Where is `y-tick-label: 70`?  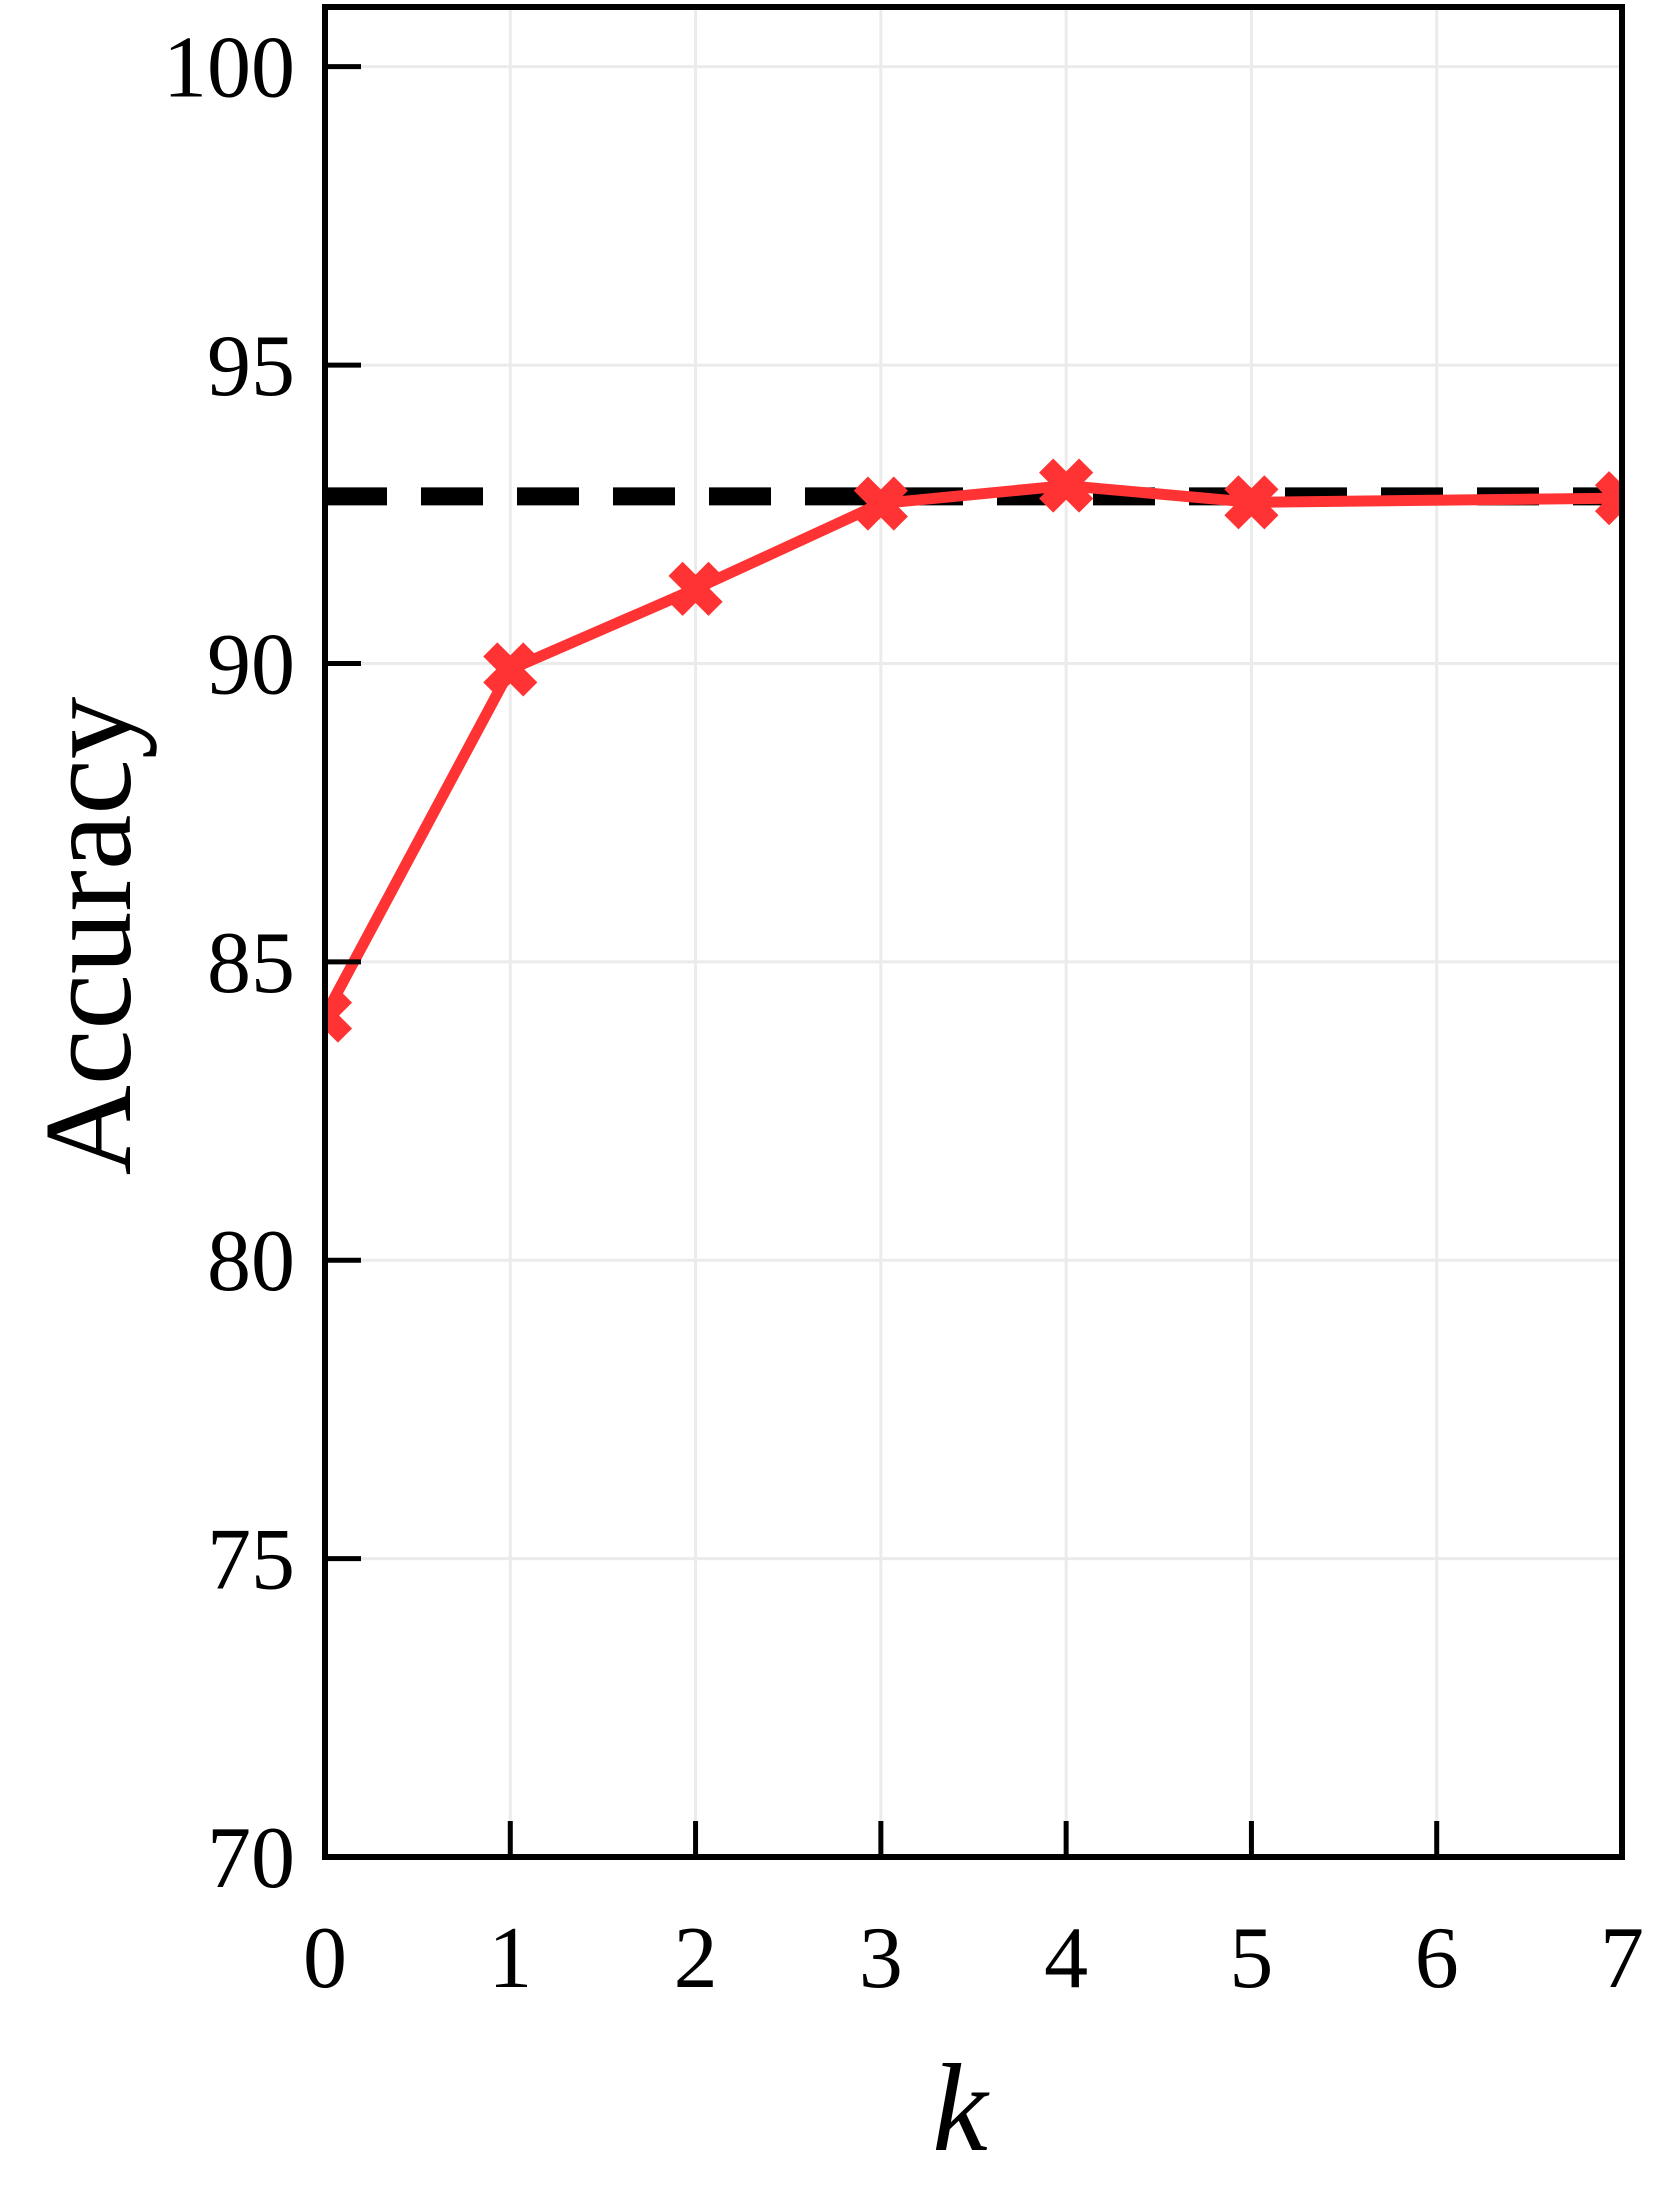 y-tick-label: 70 is located at coordinates (251, 1858).